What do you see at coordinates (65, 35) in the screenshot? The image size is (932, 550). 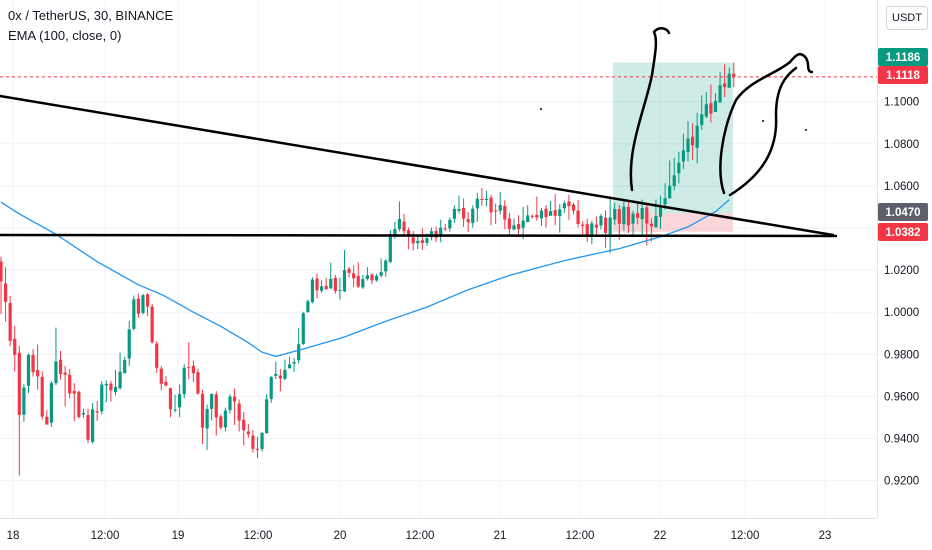 I see `indicator-label: EMA (100, close, 0)` at bounding box center [65, 35].